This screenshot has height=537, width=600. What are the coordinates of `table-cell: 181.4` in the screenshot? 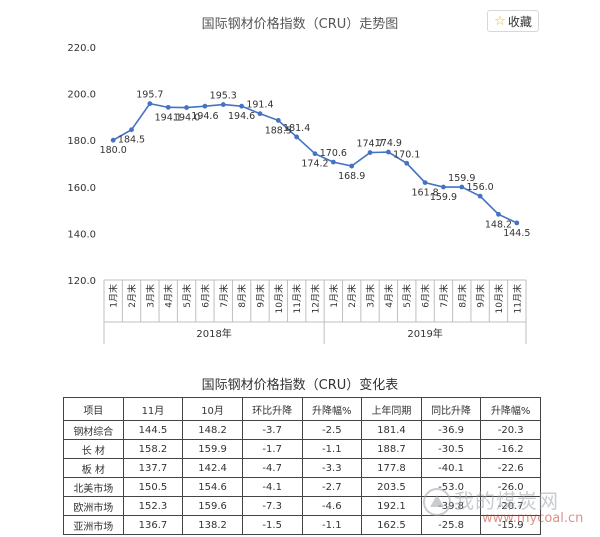 It's located at (391, 430).